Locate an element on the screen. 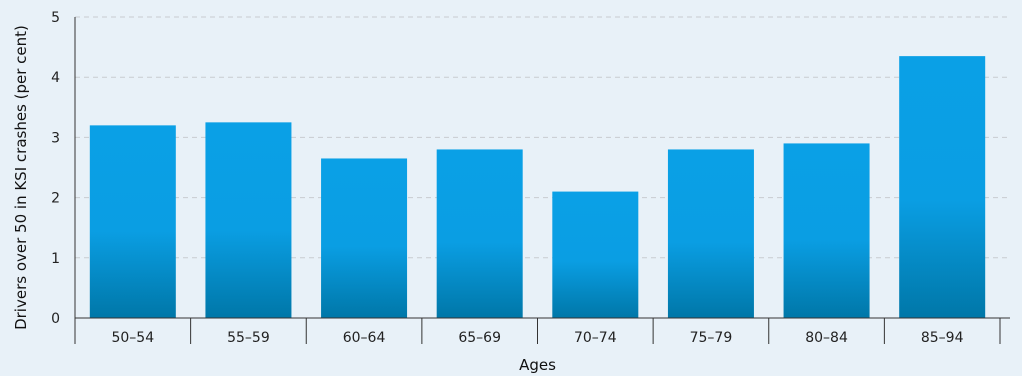 The height and width of the screenshot is (376, 1022). y-tick-label: 4 is located at coordinates (55, 78).